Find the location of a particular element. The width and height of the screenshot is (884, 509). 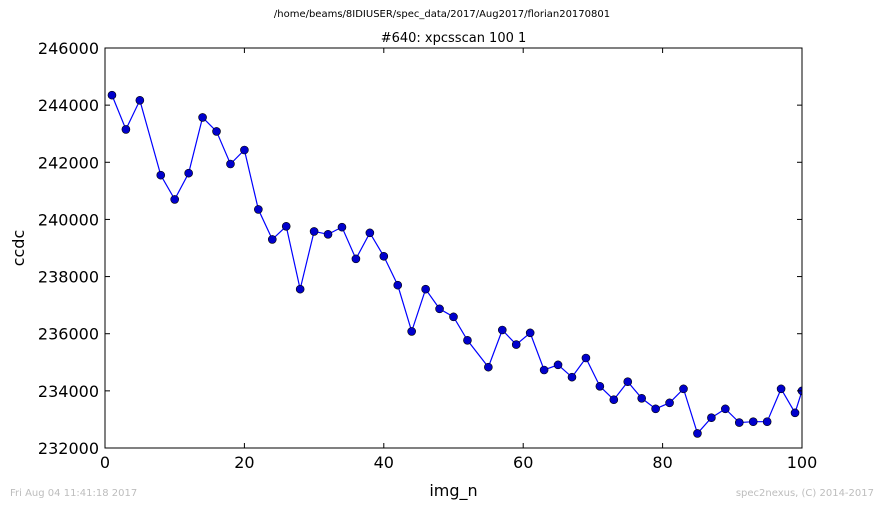

footer-credit: spec2nexus, (C) 2014-2017 is located at coordinates (804, 493).